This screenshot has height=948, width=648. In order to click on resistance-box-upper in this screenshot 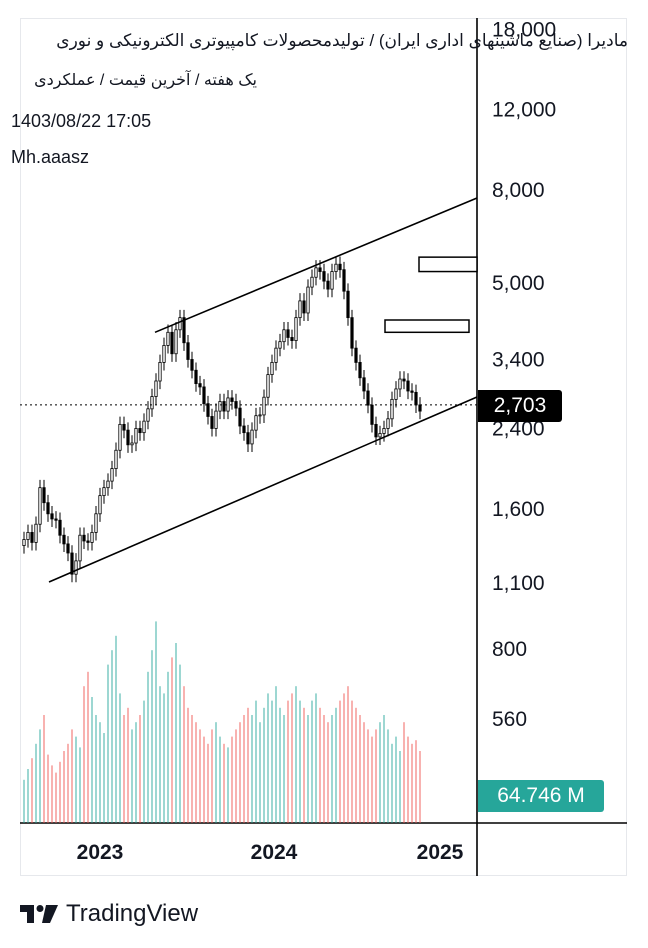, I will do `click(448, 264)`.